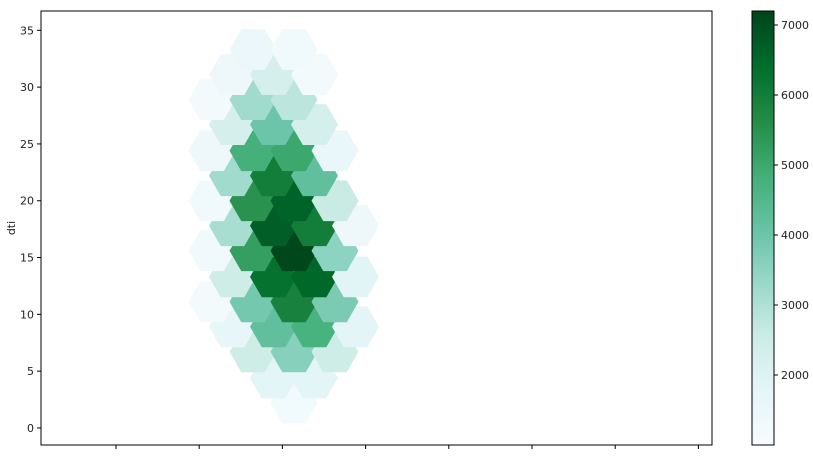 The width and height of the screenshot is (813, 456). Describe the element at coordinates (763, 228) in the screenshot. I see `colorbar-gradient` at that location.